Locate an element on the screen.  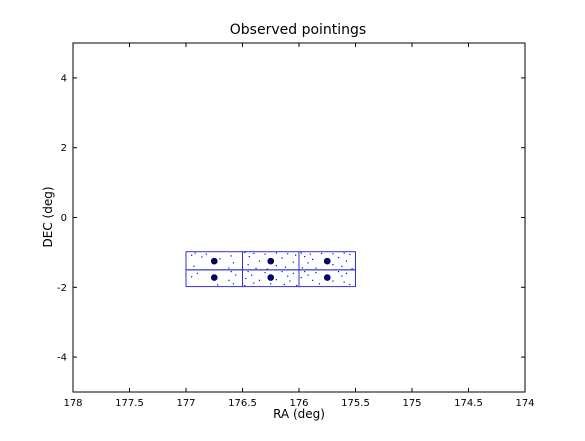
y-tick-label: 2 is located at coordinates (64, 148).